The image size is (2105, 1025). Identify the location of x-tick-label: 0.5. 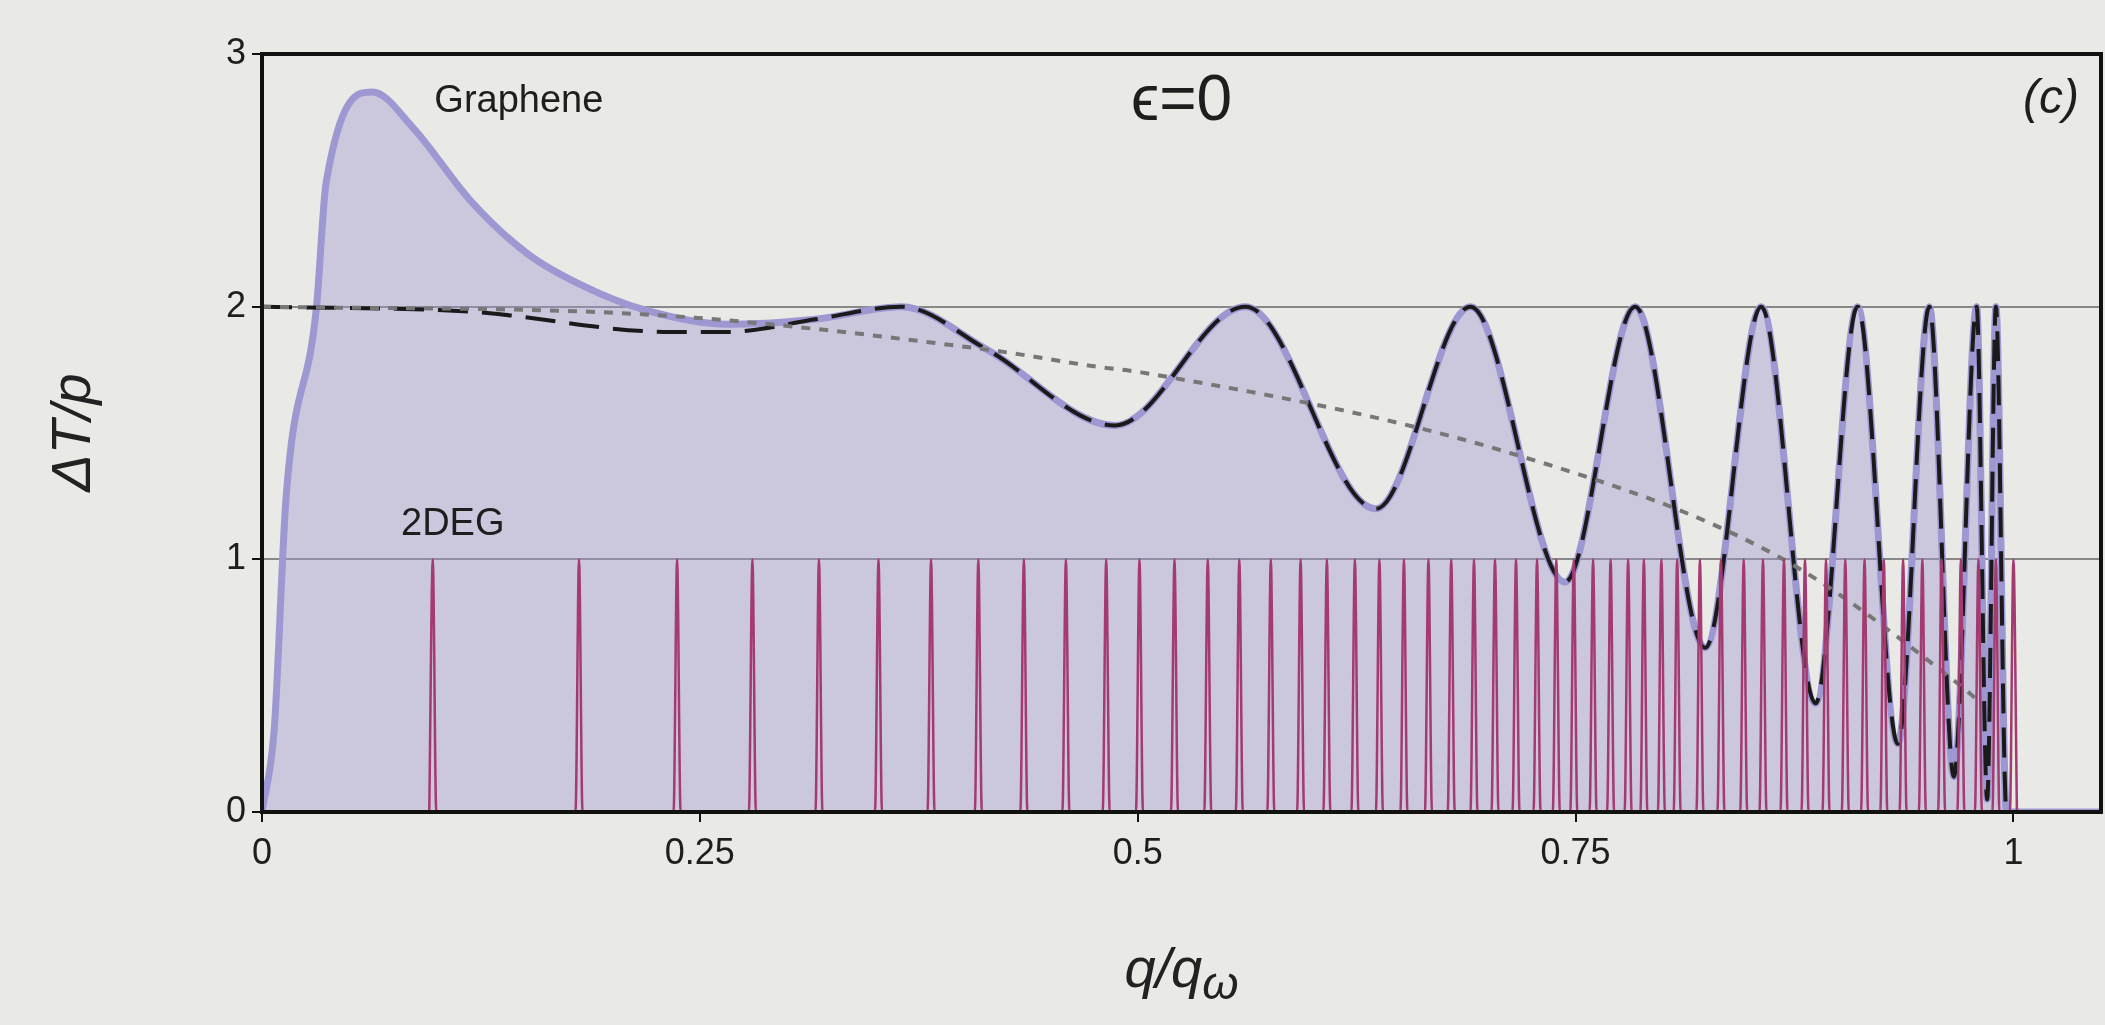
(1137, 851).